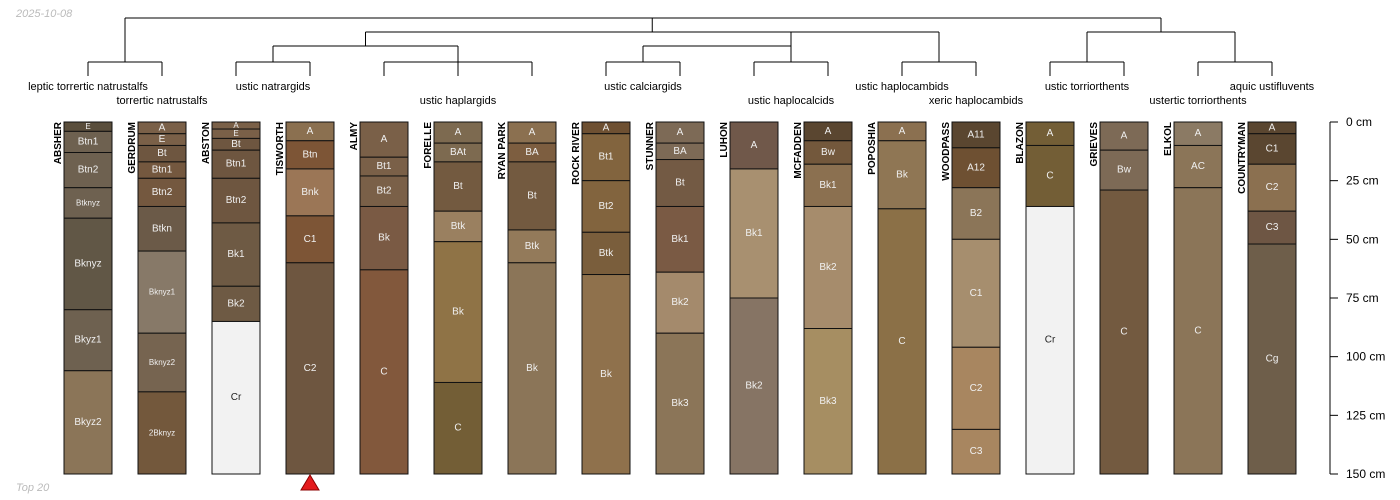 This screenshot has width=1400, height=500. I want to click on horizon-countryman-c2, so click(1272, 187).